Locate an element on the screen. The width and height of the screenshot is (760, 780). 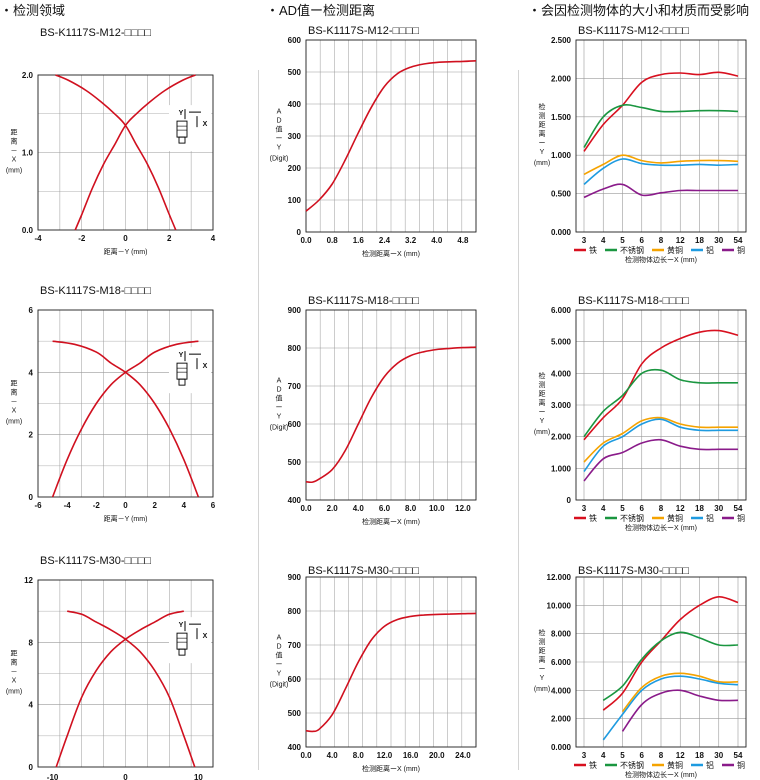
y-tick-label: 500 is located at coordinates (295, 72).